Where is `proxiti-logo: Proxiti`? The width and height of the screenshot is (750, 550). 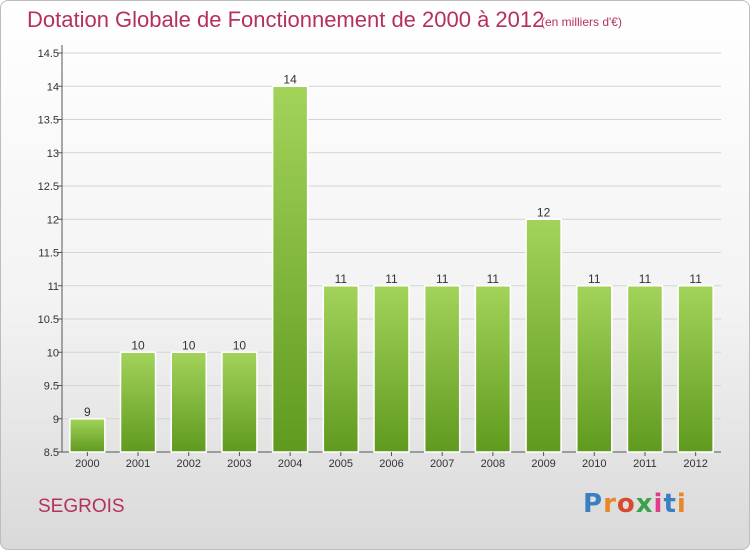 proxiti-logo: Proxiti is located at coordinates (635, 504).